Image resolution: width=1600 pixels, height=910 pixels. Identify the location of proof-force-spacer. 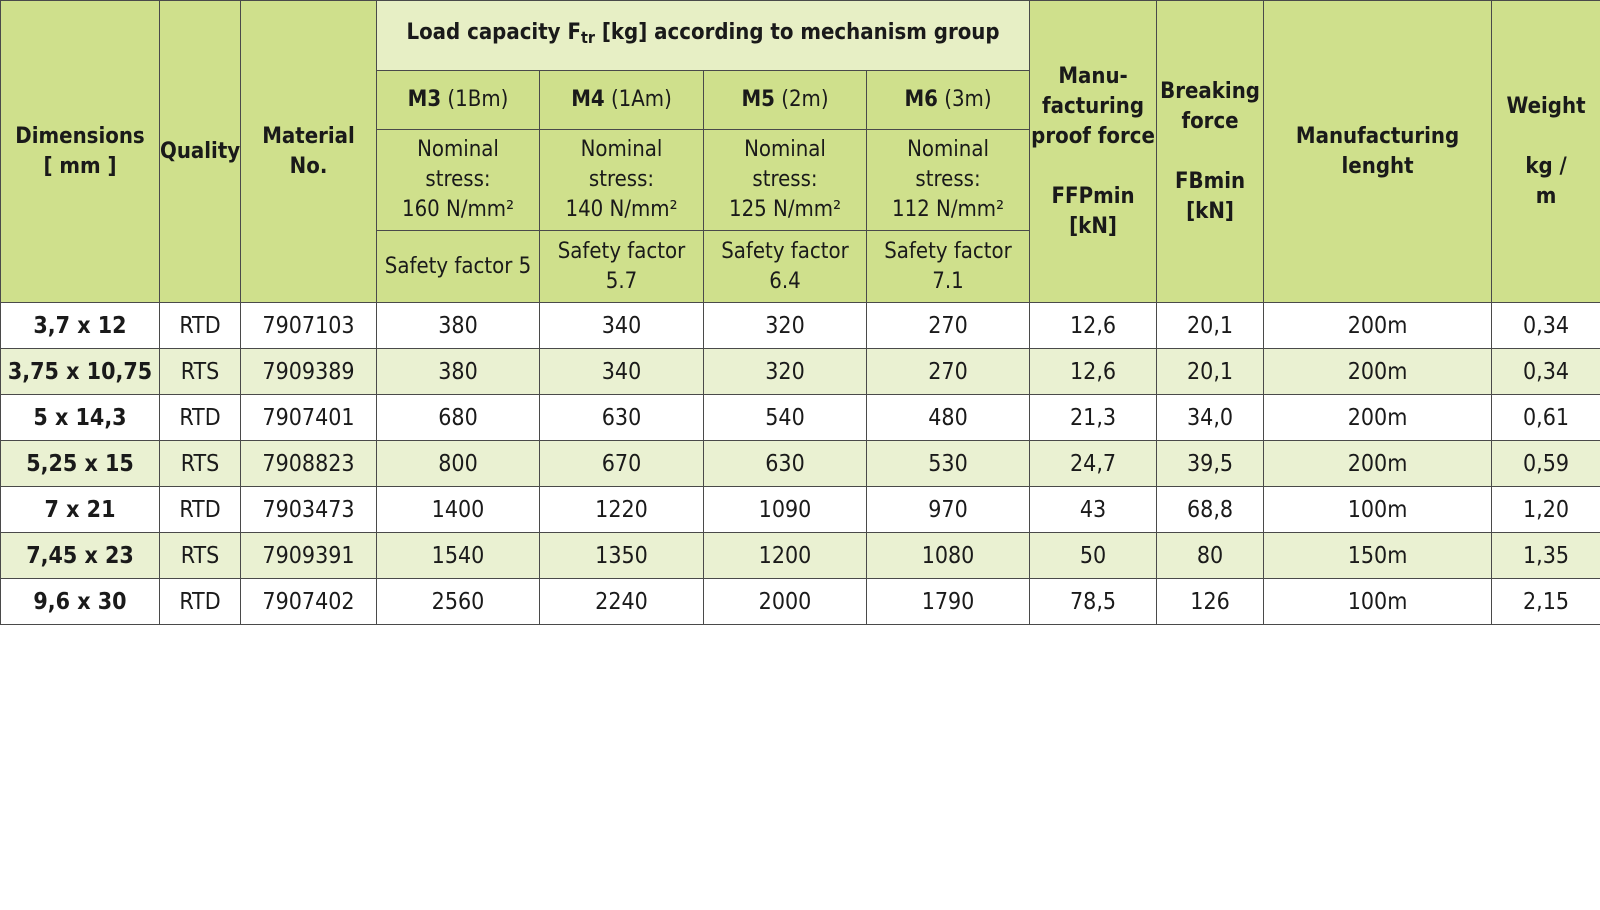
(1093, 167).